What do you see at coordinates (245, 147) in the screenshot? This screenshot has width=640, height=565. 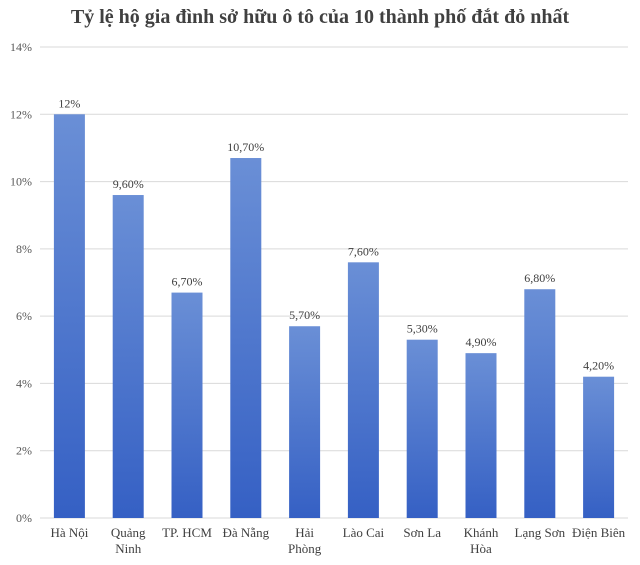 I see `data-label: 10,70%` at bounding box center [245, 147].